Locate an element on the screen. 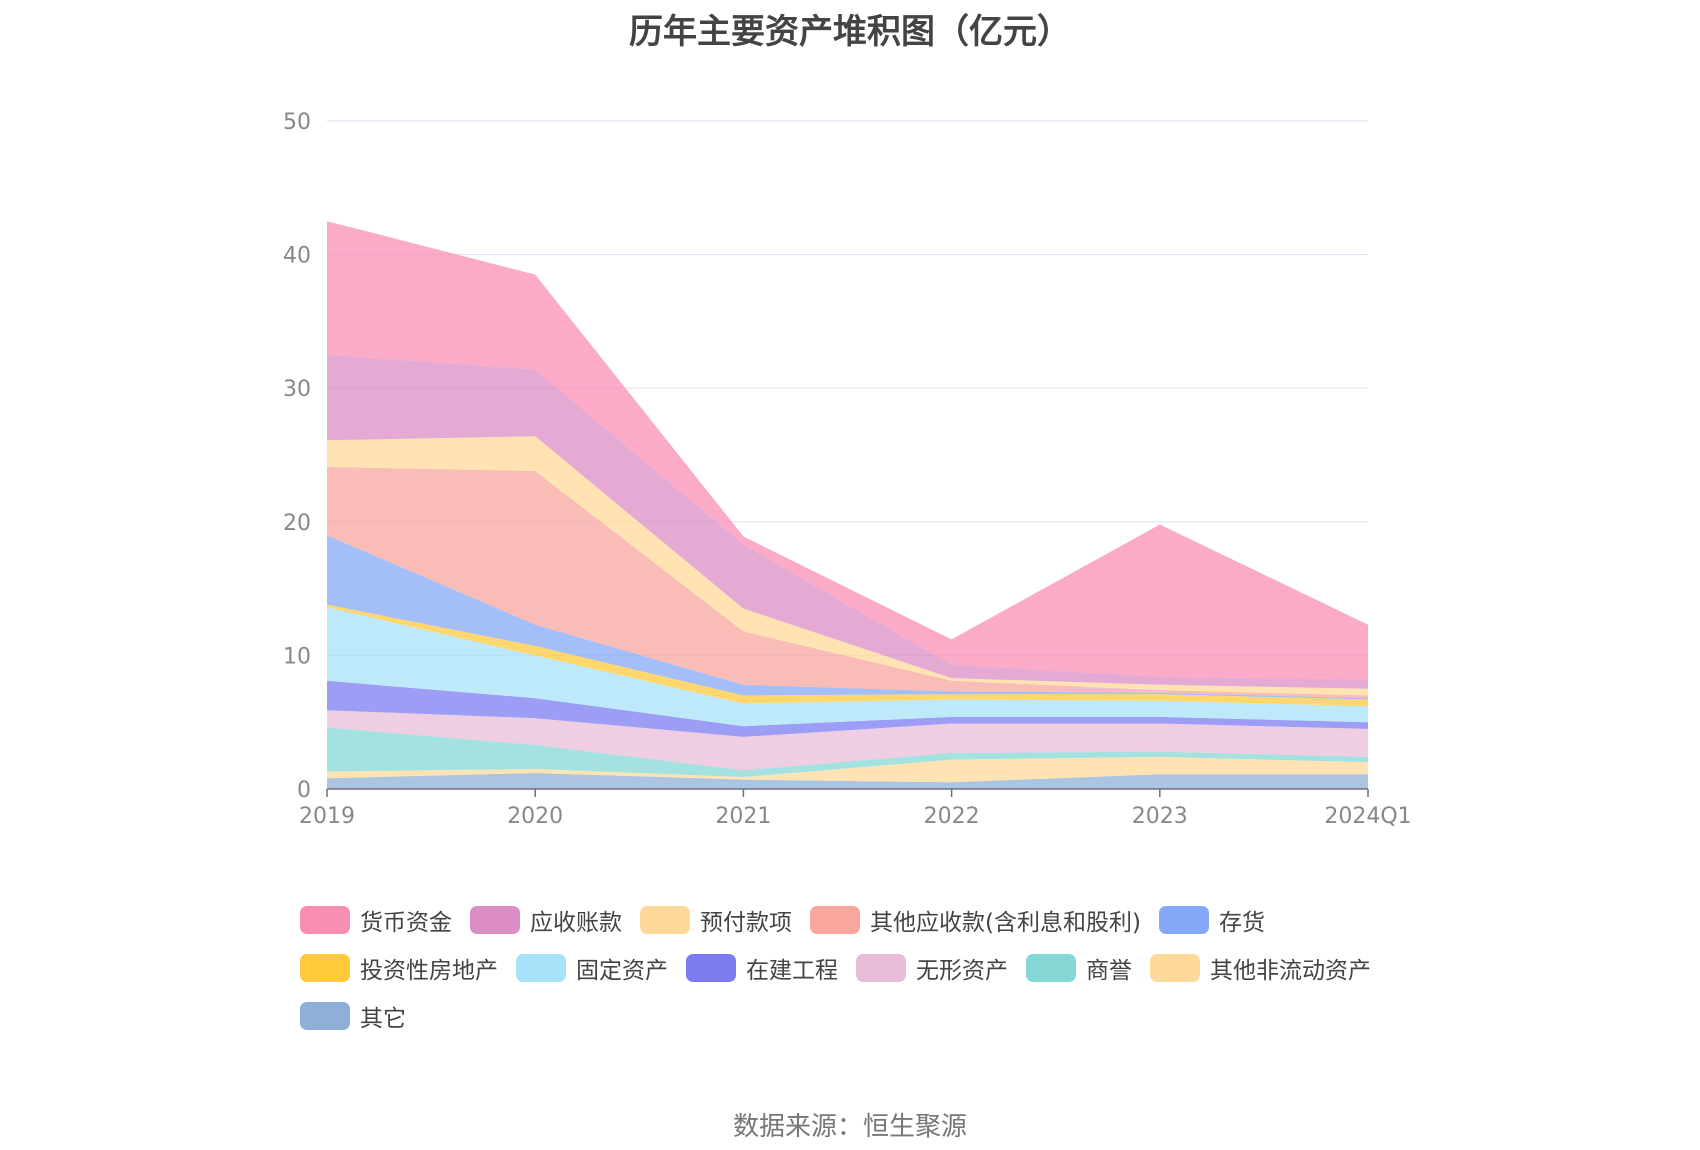 This screenshot has height=1150, width=1700. y-tick-label: 30 is located at coordinates (297, 389).